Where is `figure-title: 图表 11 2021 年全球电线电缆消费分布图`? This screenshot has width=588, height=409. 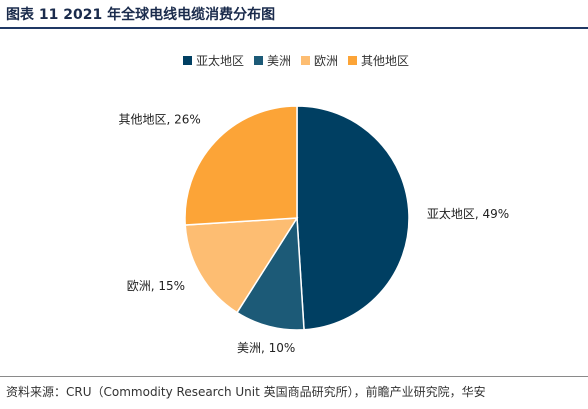 figure-title: 图表 11 2021 年全球电线电缆消费分布图 is located at coordinates (141, 15).